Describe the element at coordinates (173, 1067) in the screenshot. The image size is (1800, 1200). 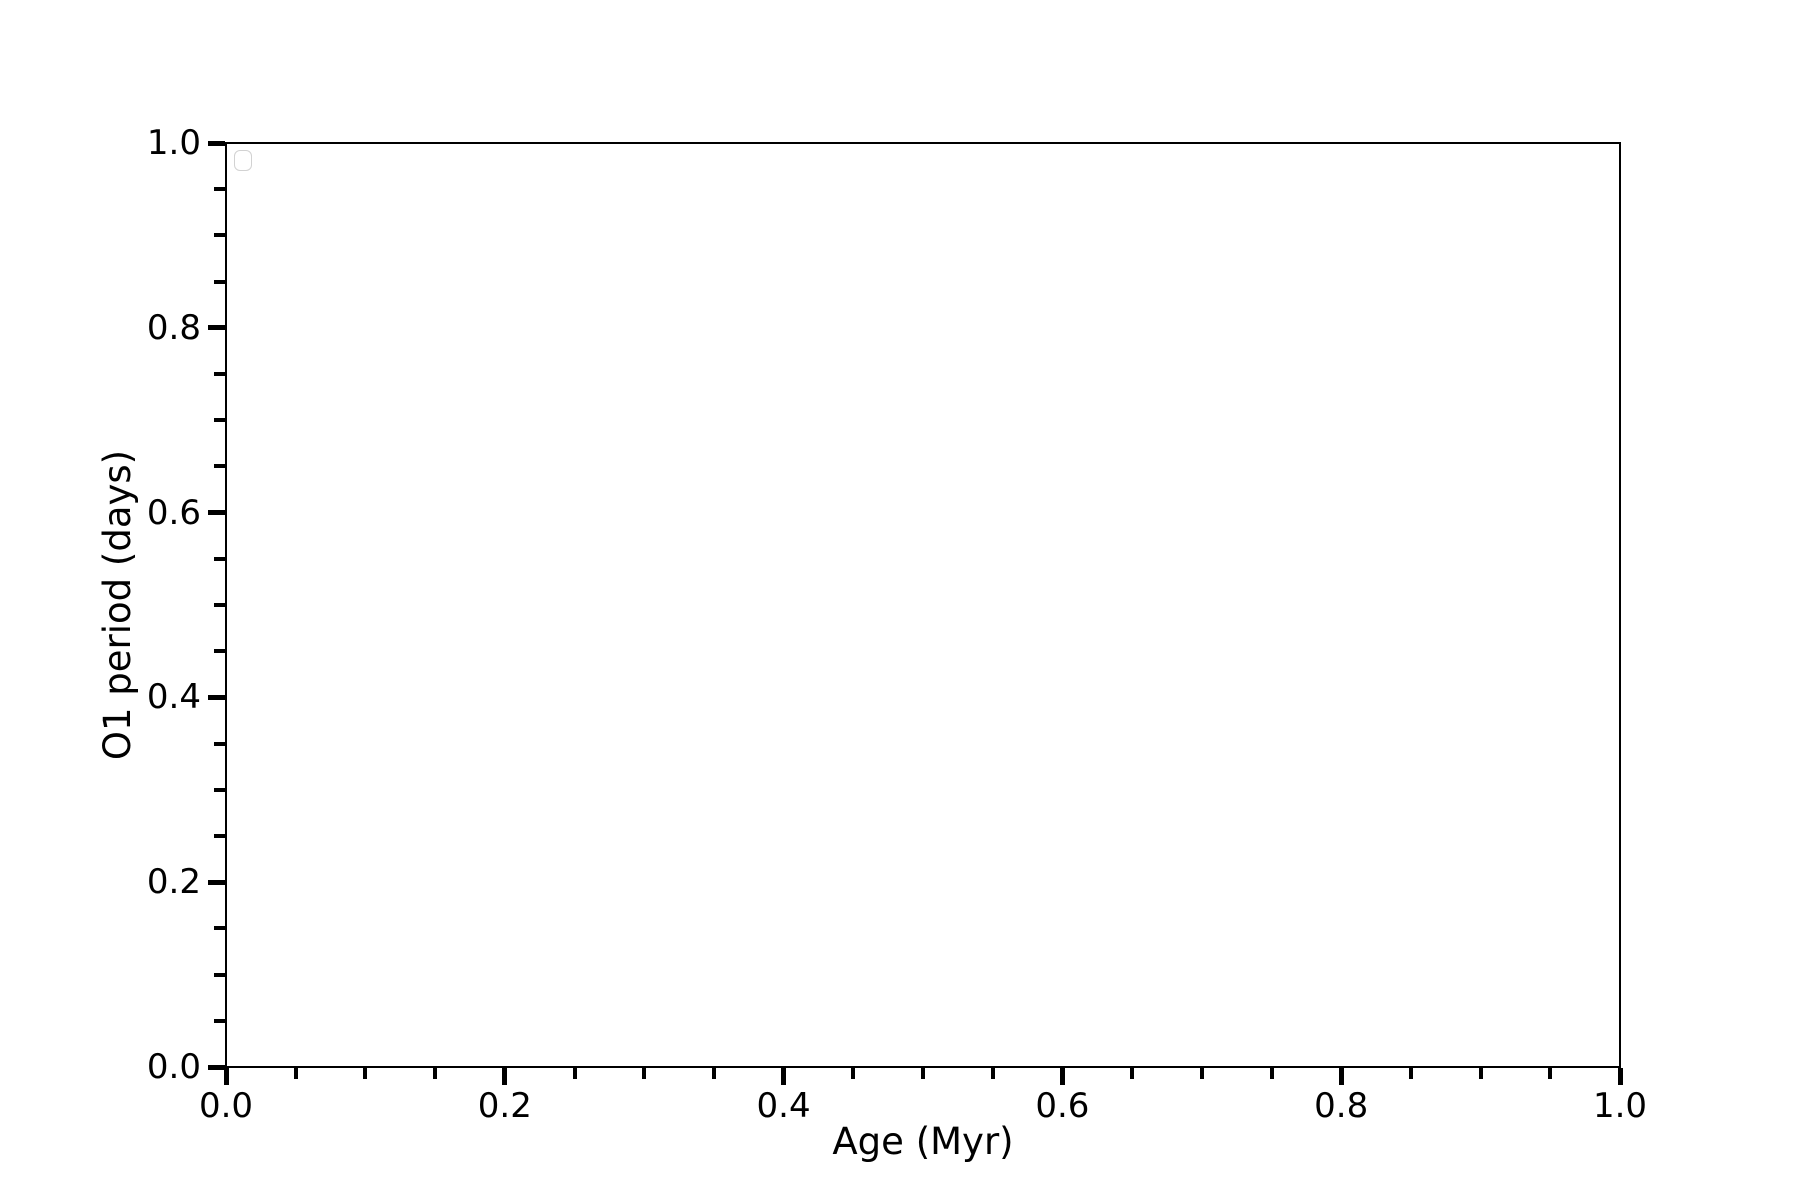
I see `y-tick-label: 0.0` at that location.